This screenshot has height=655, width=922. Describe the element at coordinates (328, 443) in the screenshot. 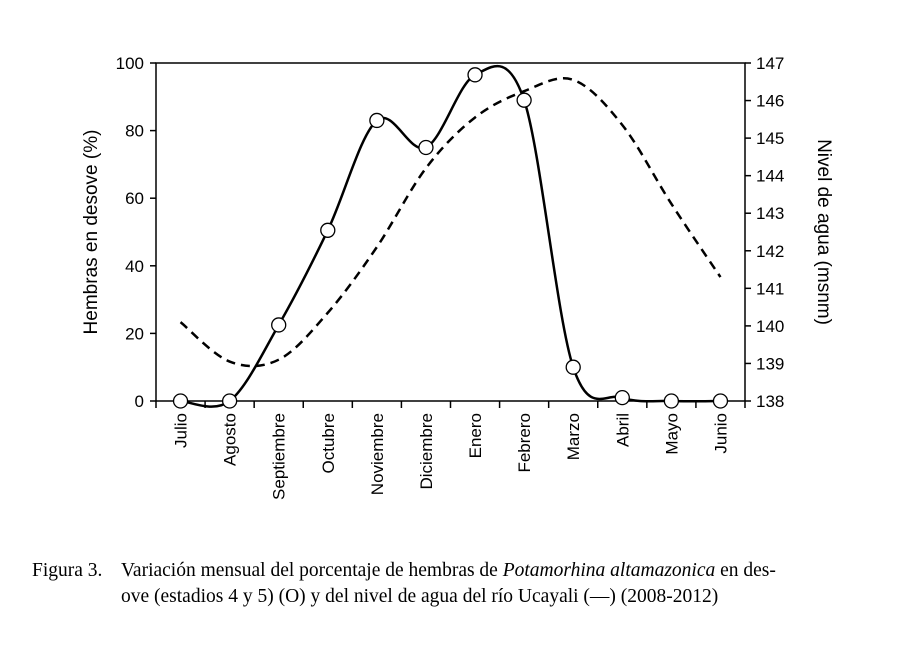

I see `x-tick-label: Octubre` at that location.